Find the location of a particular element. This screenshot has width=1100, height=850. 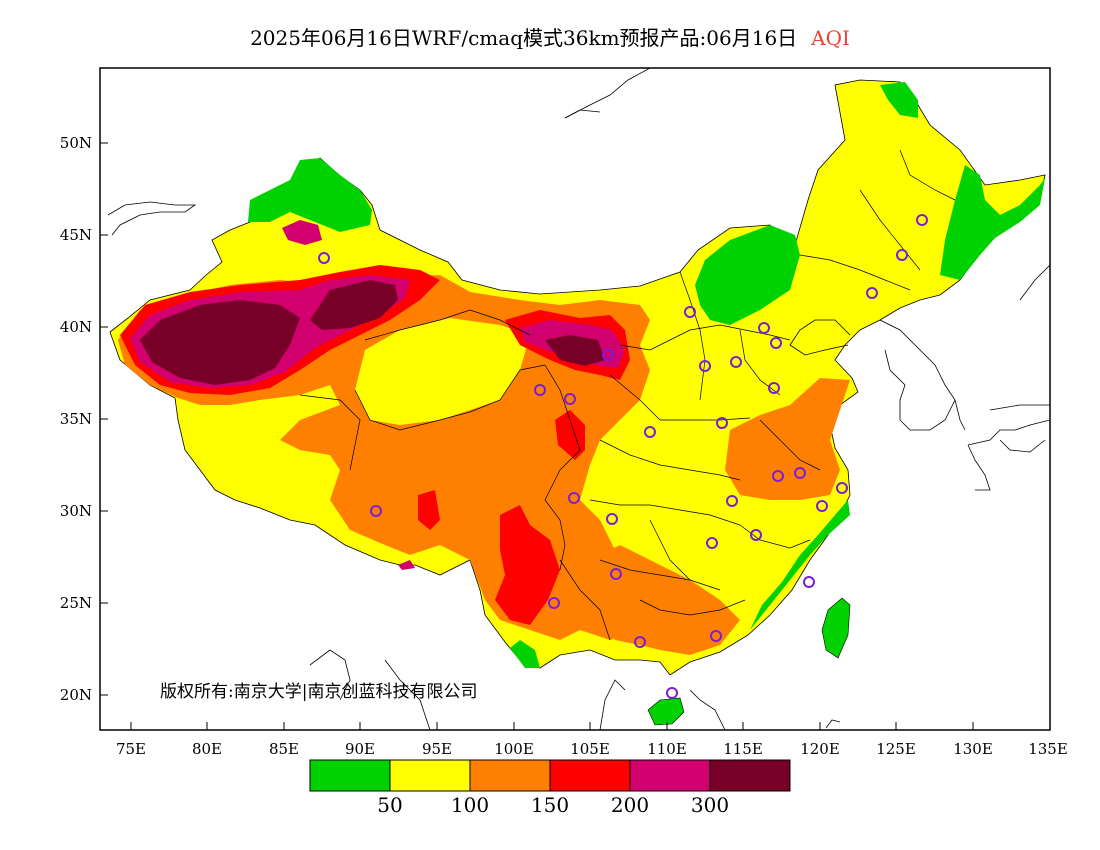

map-title: 2025年06月16日WRF/cmaq模式36km预报产品:06月16日 AQI is located at coordinates (550, 36).